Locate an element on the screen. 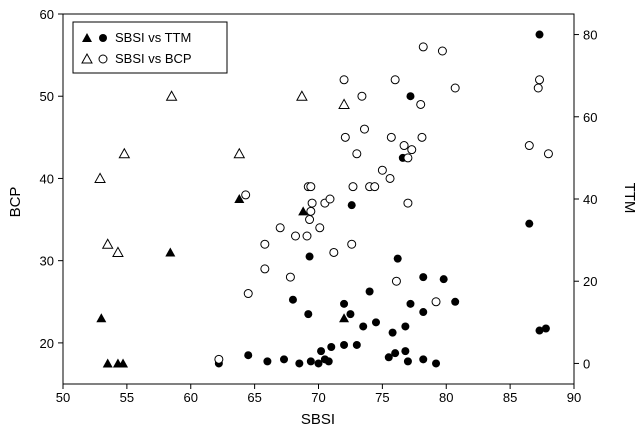 The height and width of the screenshot is (431, 640). legend-label-bcp: SBSI vs BCP is located at coordinates (153, 58).